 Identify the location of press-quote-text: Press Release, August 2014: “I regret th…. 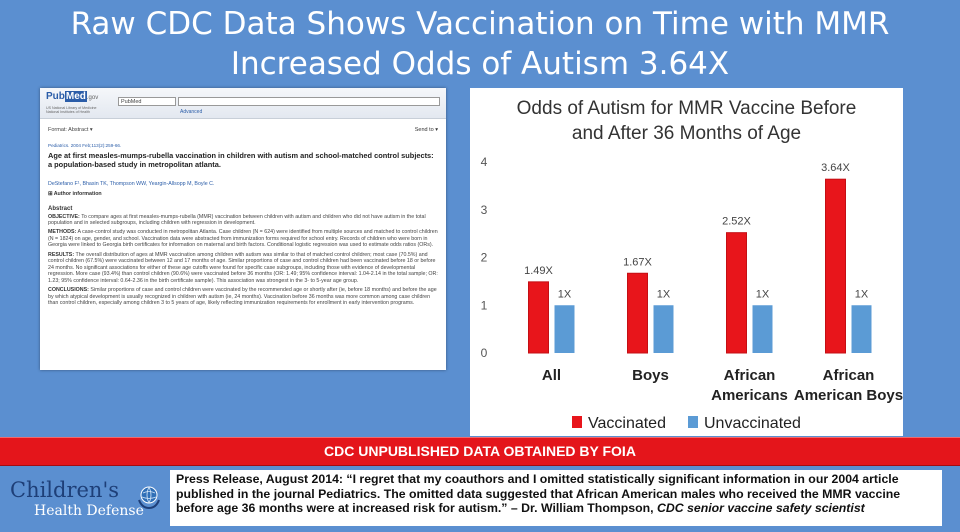
(538, 493).